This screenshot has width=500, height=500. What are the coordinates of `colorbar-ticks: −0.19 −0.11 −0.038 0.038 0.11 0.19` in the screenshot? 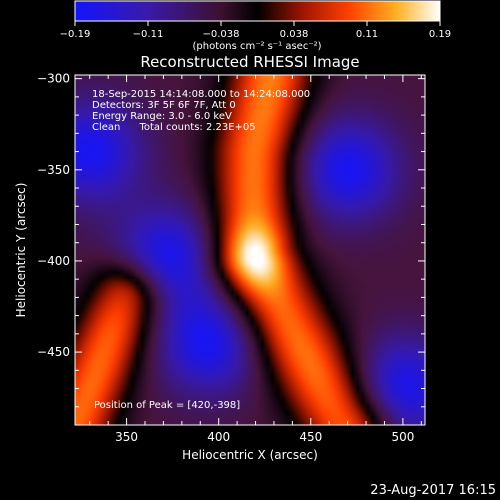 It's located at (255, 30).